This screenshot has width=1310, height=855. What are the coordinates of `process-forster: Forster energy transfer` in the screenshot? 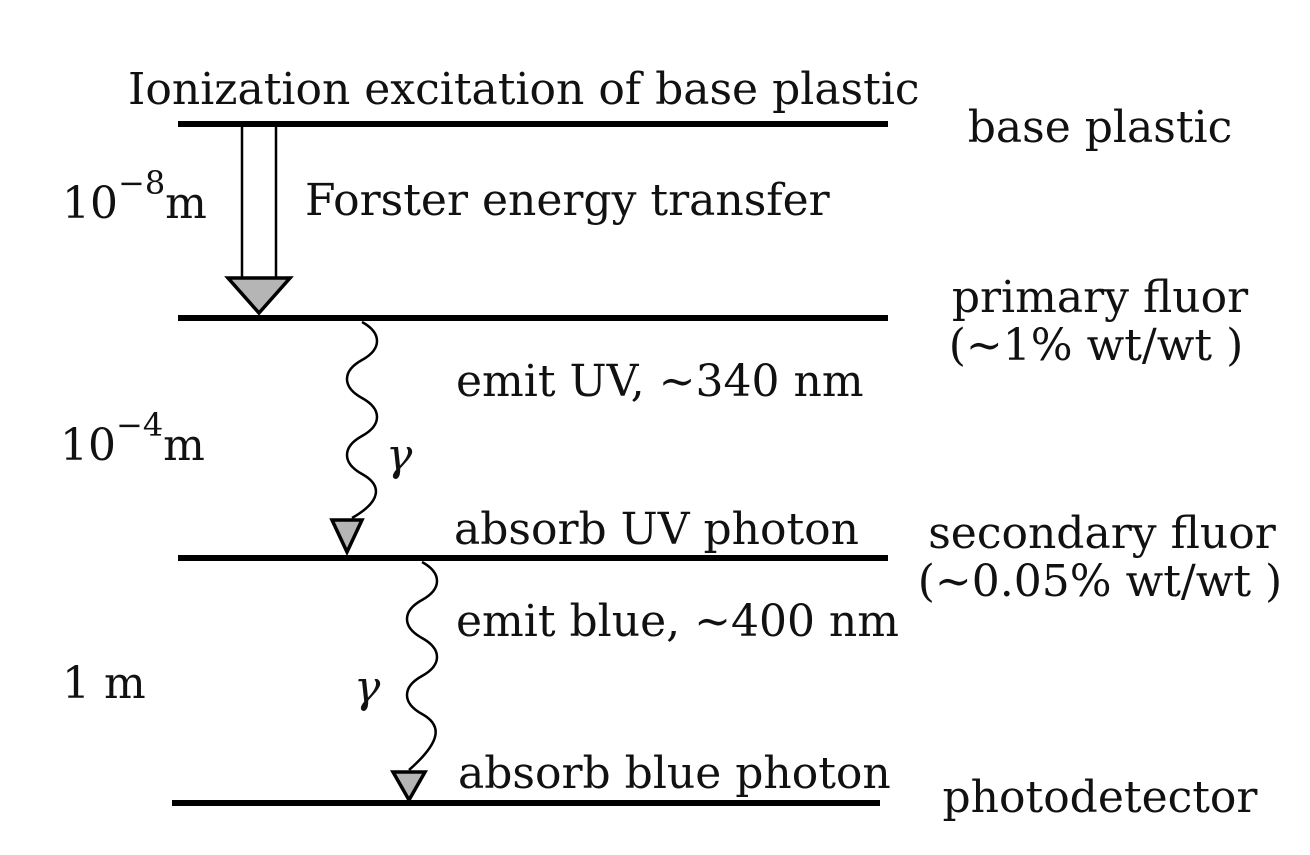 It's located at (568, 200).